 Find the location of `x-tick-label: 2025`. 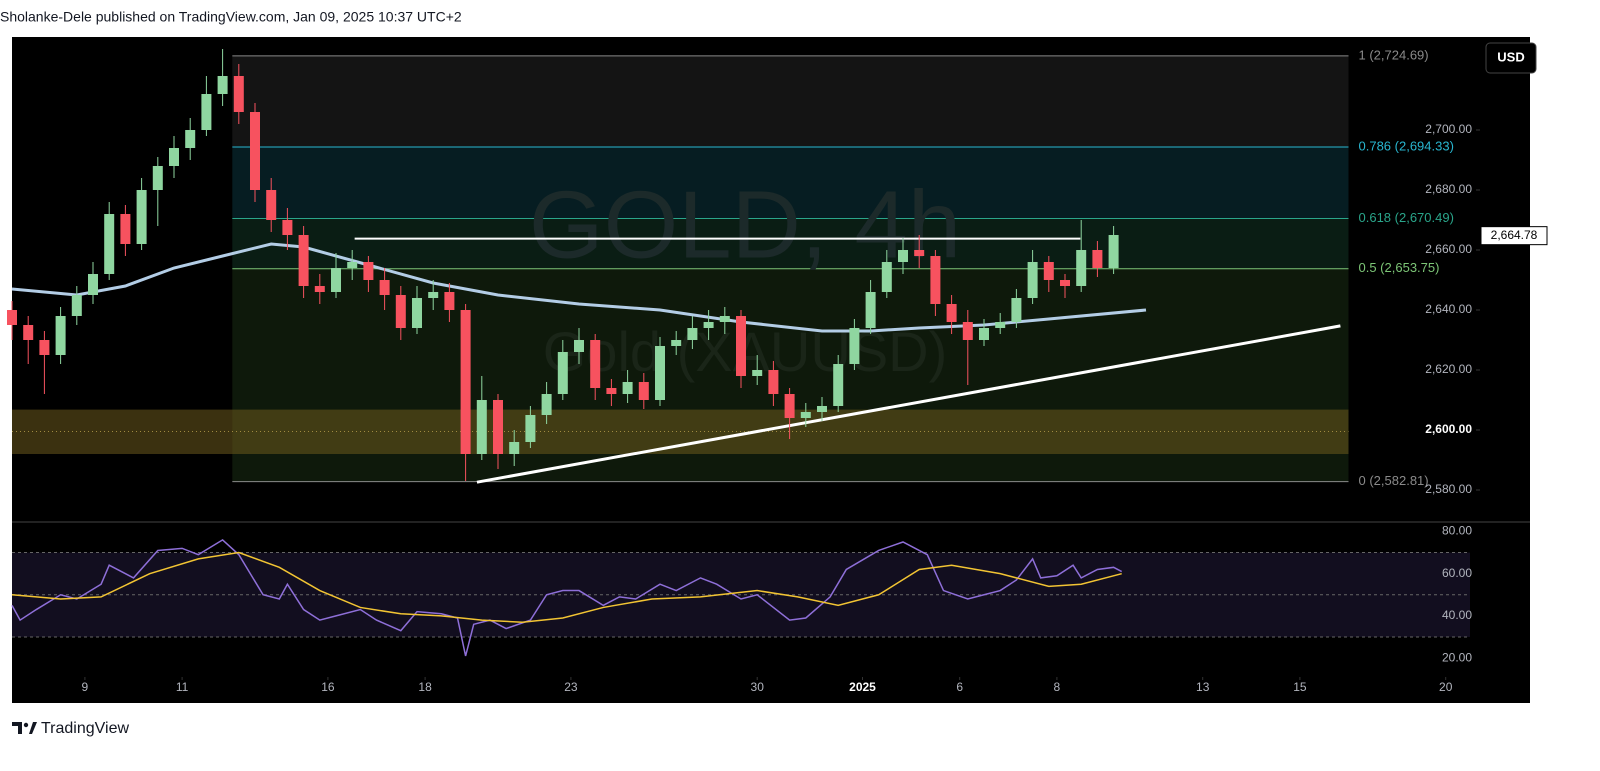

x-tick-label: 2025 is located at coordinates (862, 687).